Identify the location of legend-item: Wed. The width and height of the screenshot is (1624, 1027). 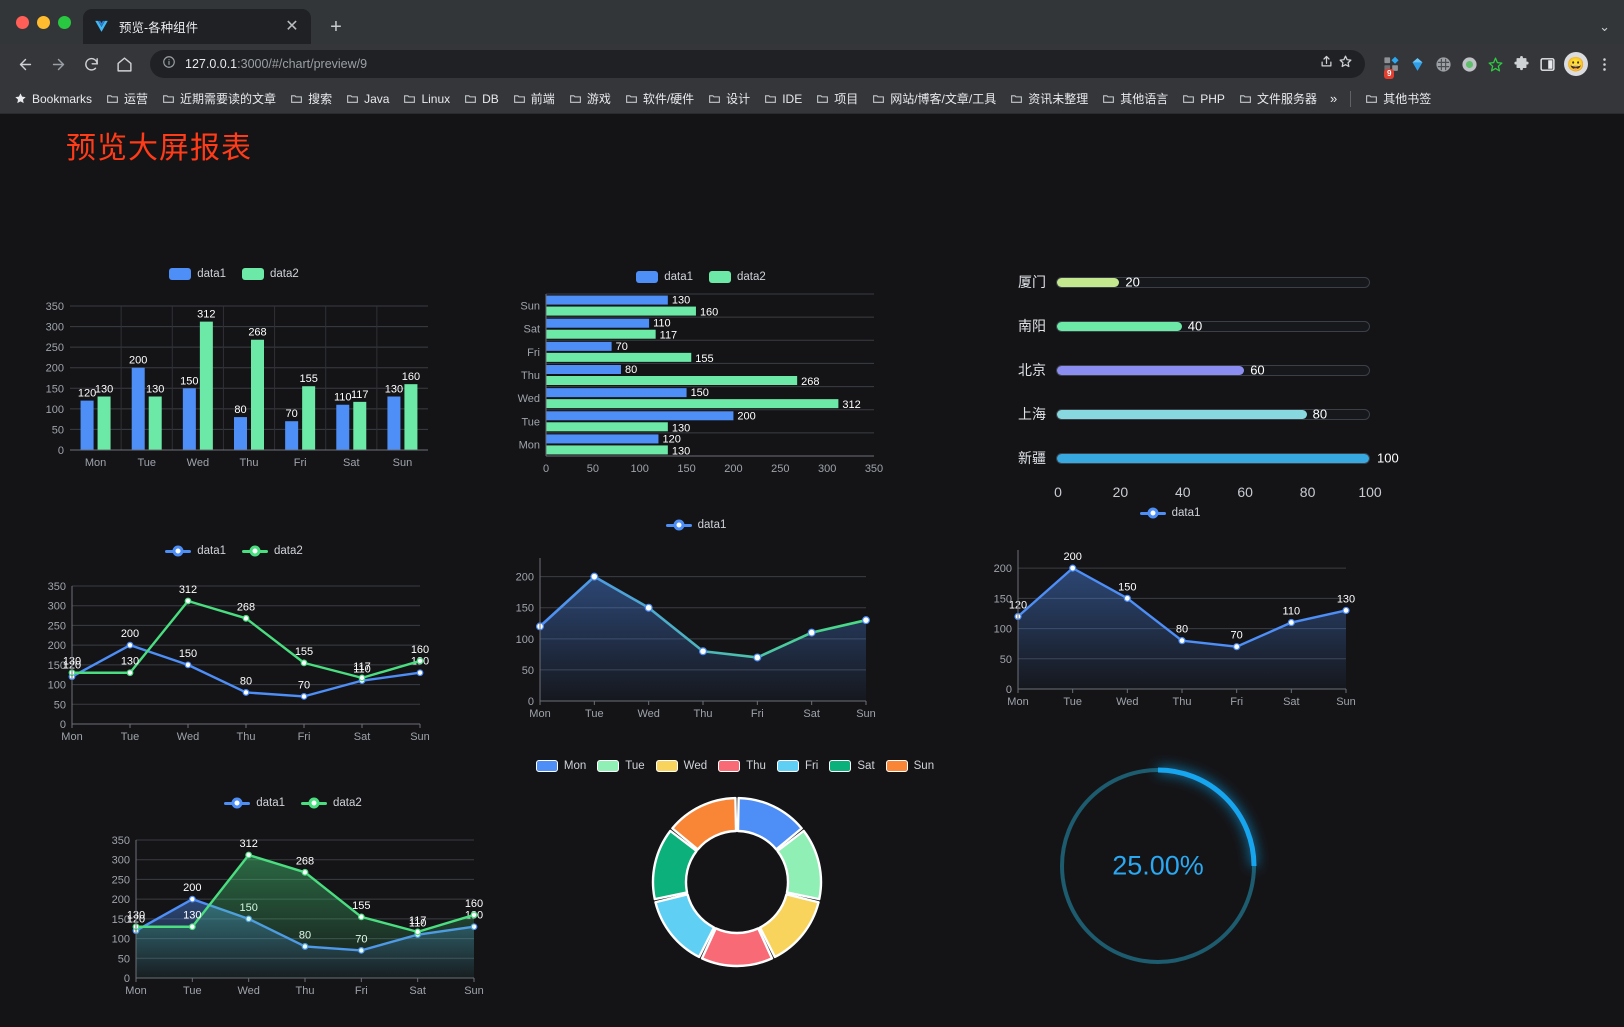
(681, 766).